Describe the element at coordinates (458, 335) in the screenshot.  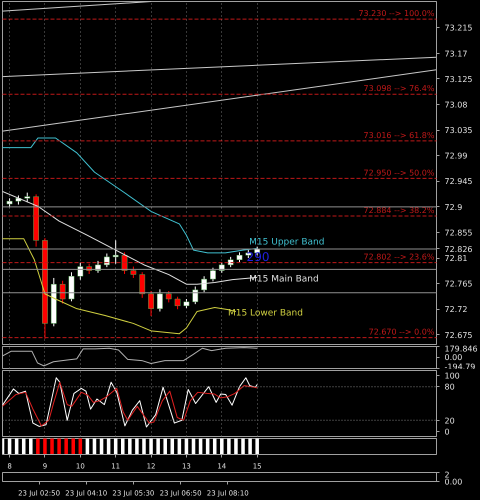
I see `y-tick-label: 72.675` at that location.